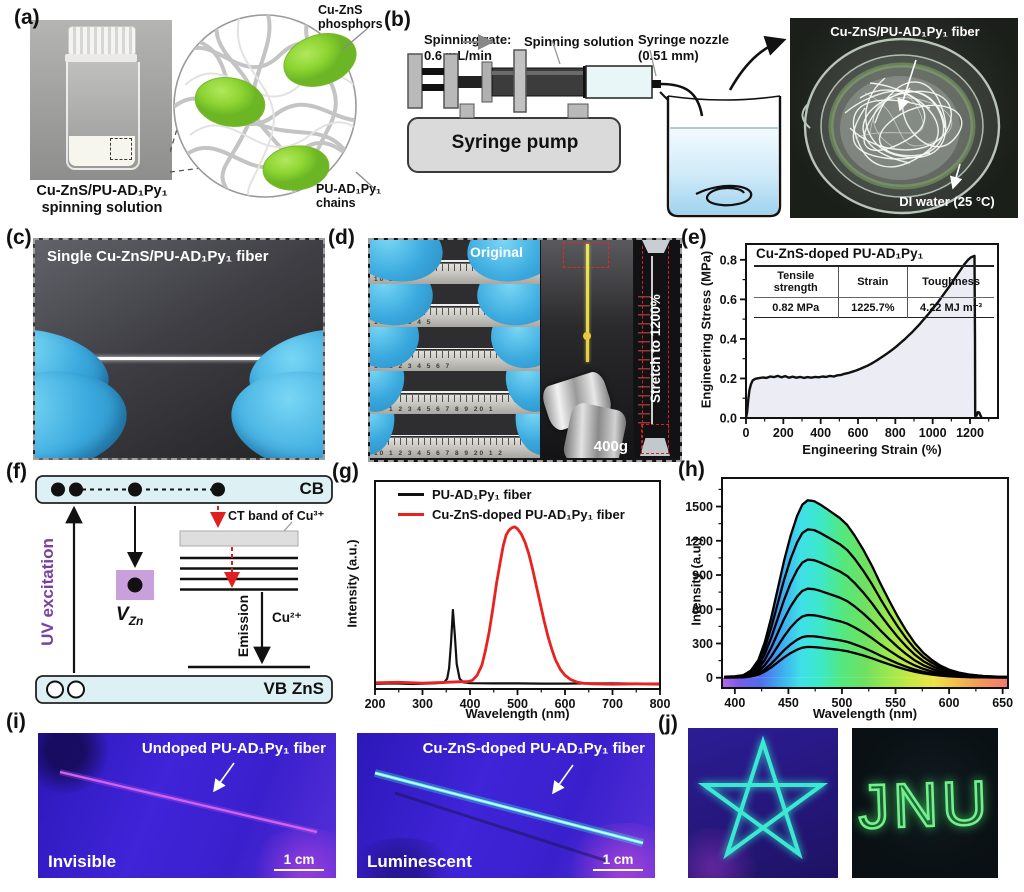 Image resolution: width=1024 pixels, height=892 pixels. I want to click on h-ylabel: Intensity (a.u.), so click(696, 581).